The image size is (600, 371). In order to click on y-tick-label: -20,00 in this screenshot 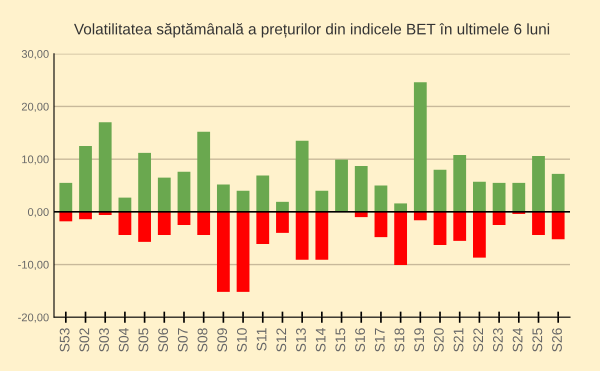, I will do `click(33, 318)`.